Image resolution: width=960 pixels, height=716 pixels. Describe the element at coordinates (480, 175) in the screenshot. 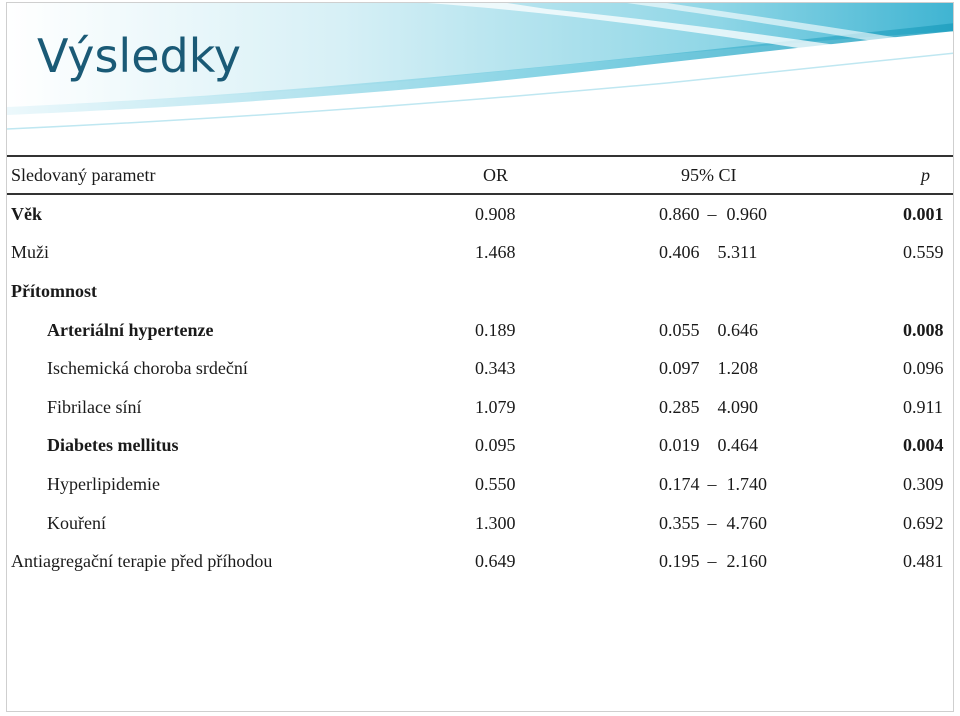

I see `table-header-row: Sledovaný parametr OR 95% CI p` at that location.